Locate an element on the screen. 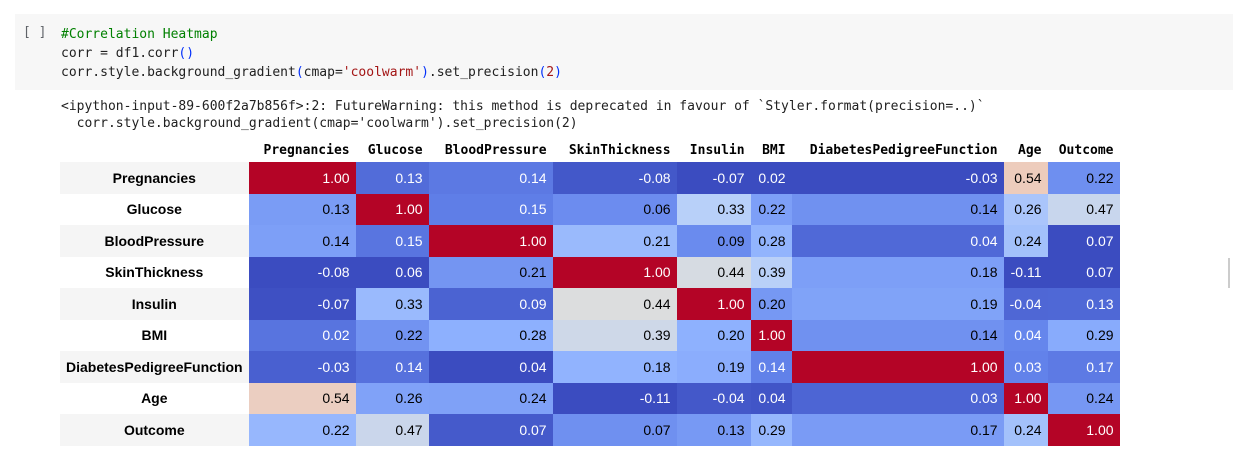 The image size is (1239, 476). table-row: BMI 0.02 0.22 0.28 0.39 0.20 1.00 0.14 0.04 0.29 is located at coordinates (590, 335).